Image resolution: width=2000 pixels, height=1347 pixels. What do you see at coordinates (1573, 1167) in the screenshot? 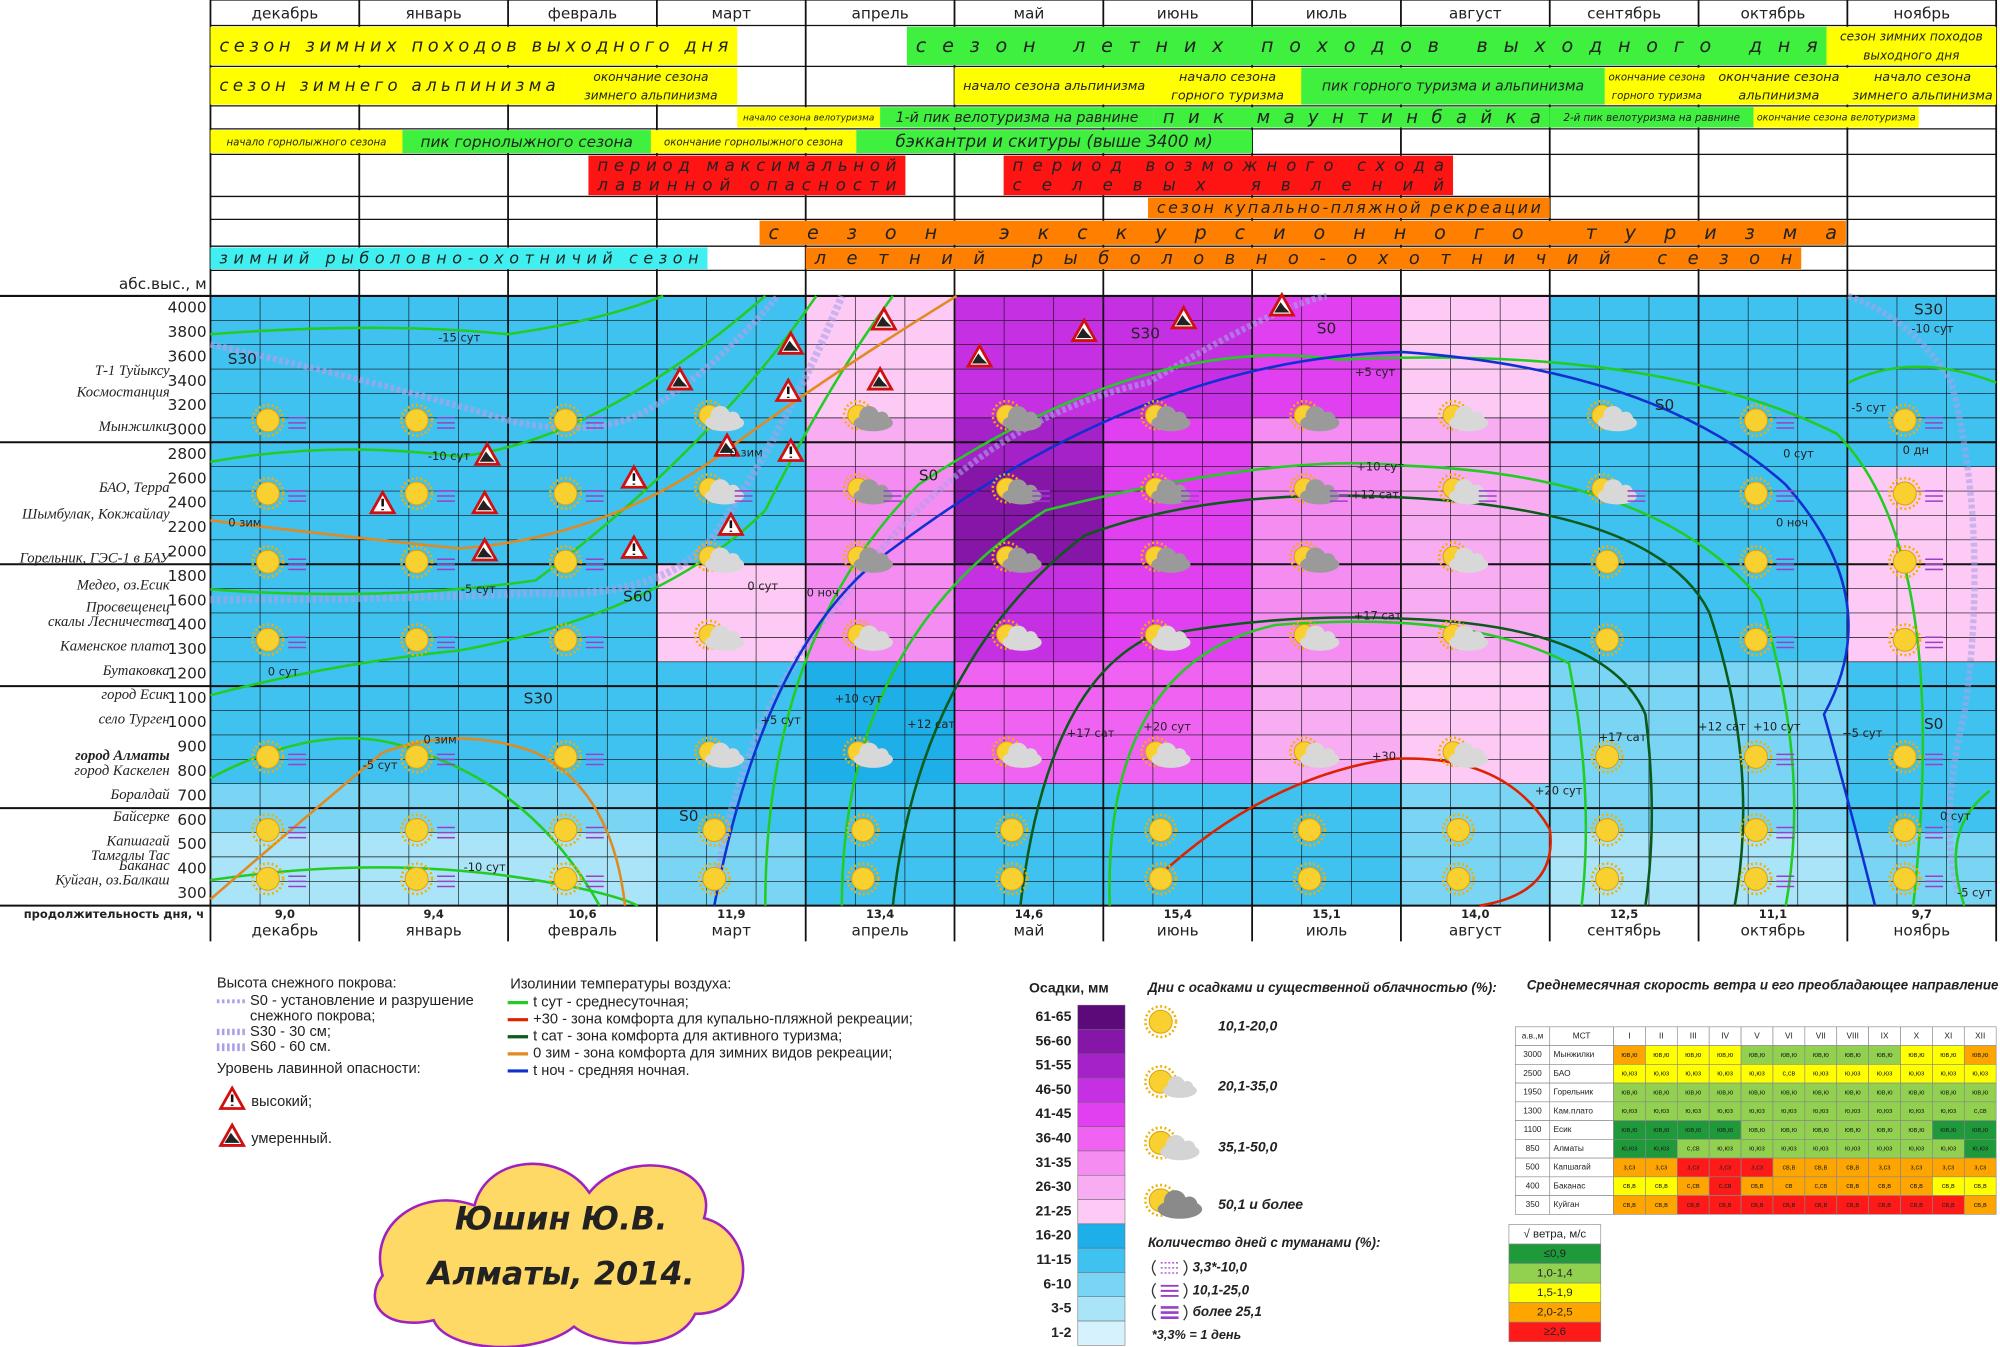
I see `table-cell-text: Капшагай` at bounding box center [1573, 1167].